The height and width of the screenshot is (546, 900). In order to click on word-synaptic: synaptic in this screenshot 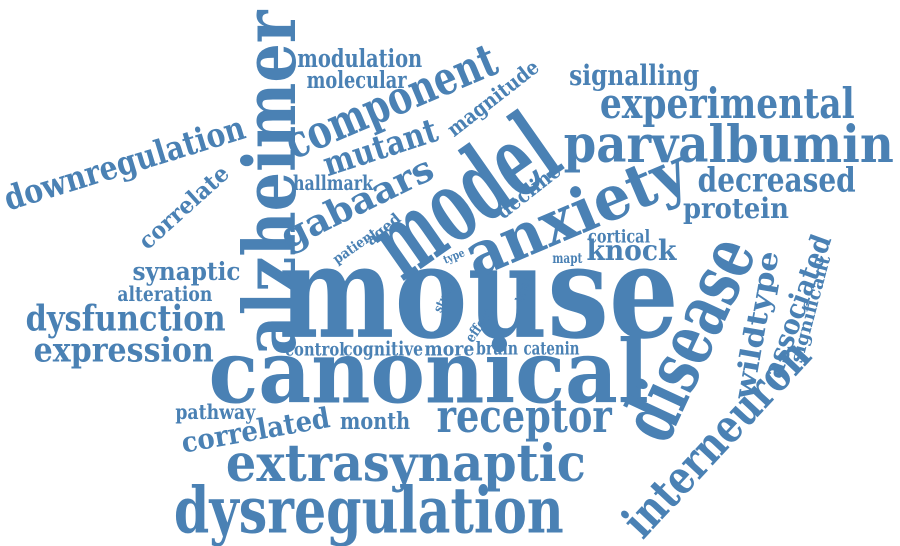, I will do `click(185, 271)`.